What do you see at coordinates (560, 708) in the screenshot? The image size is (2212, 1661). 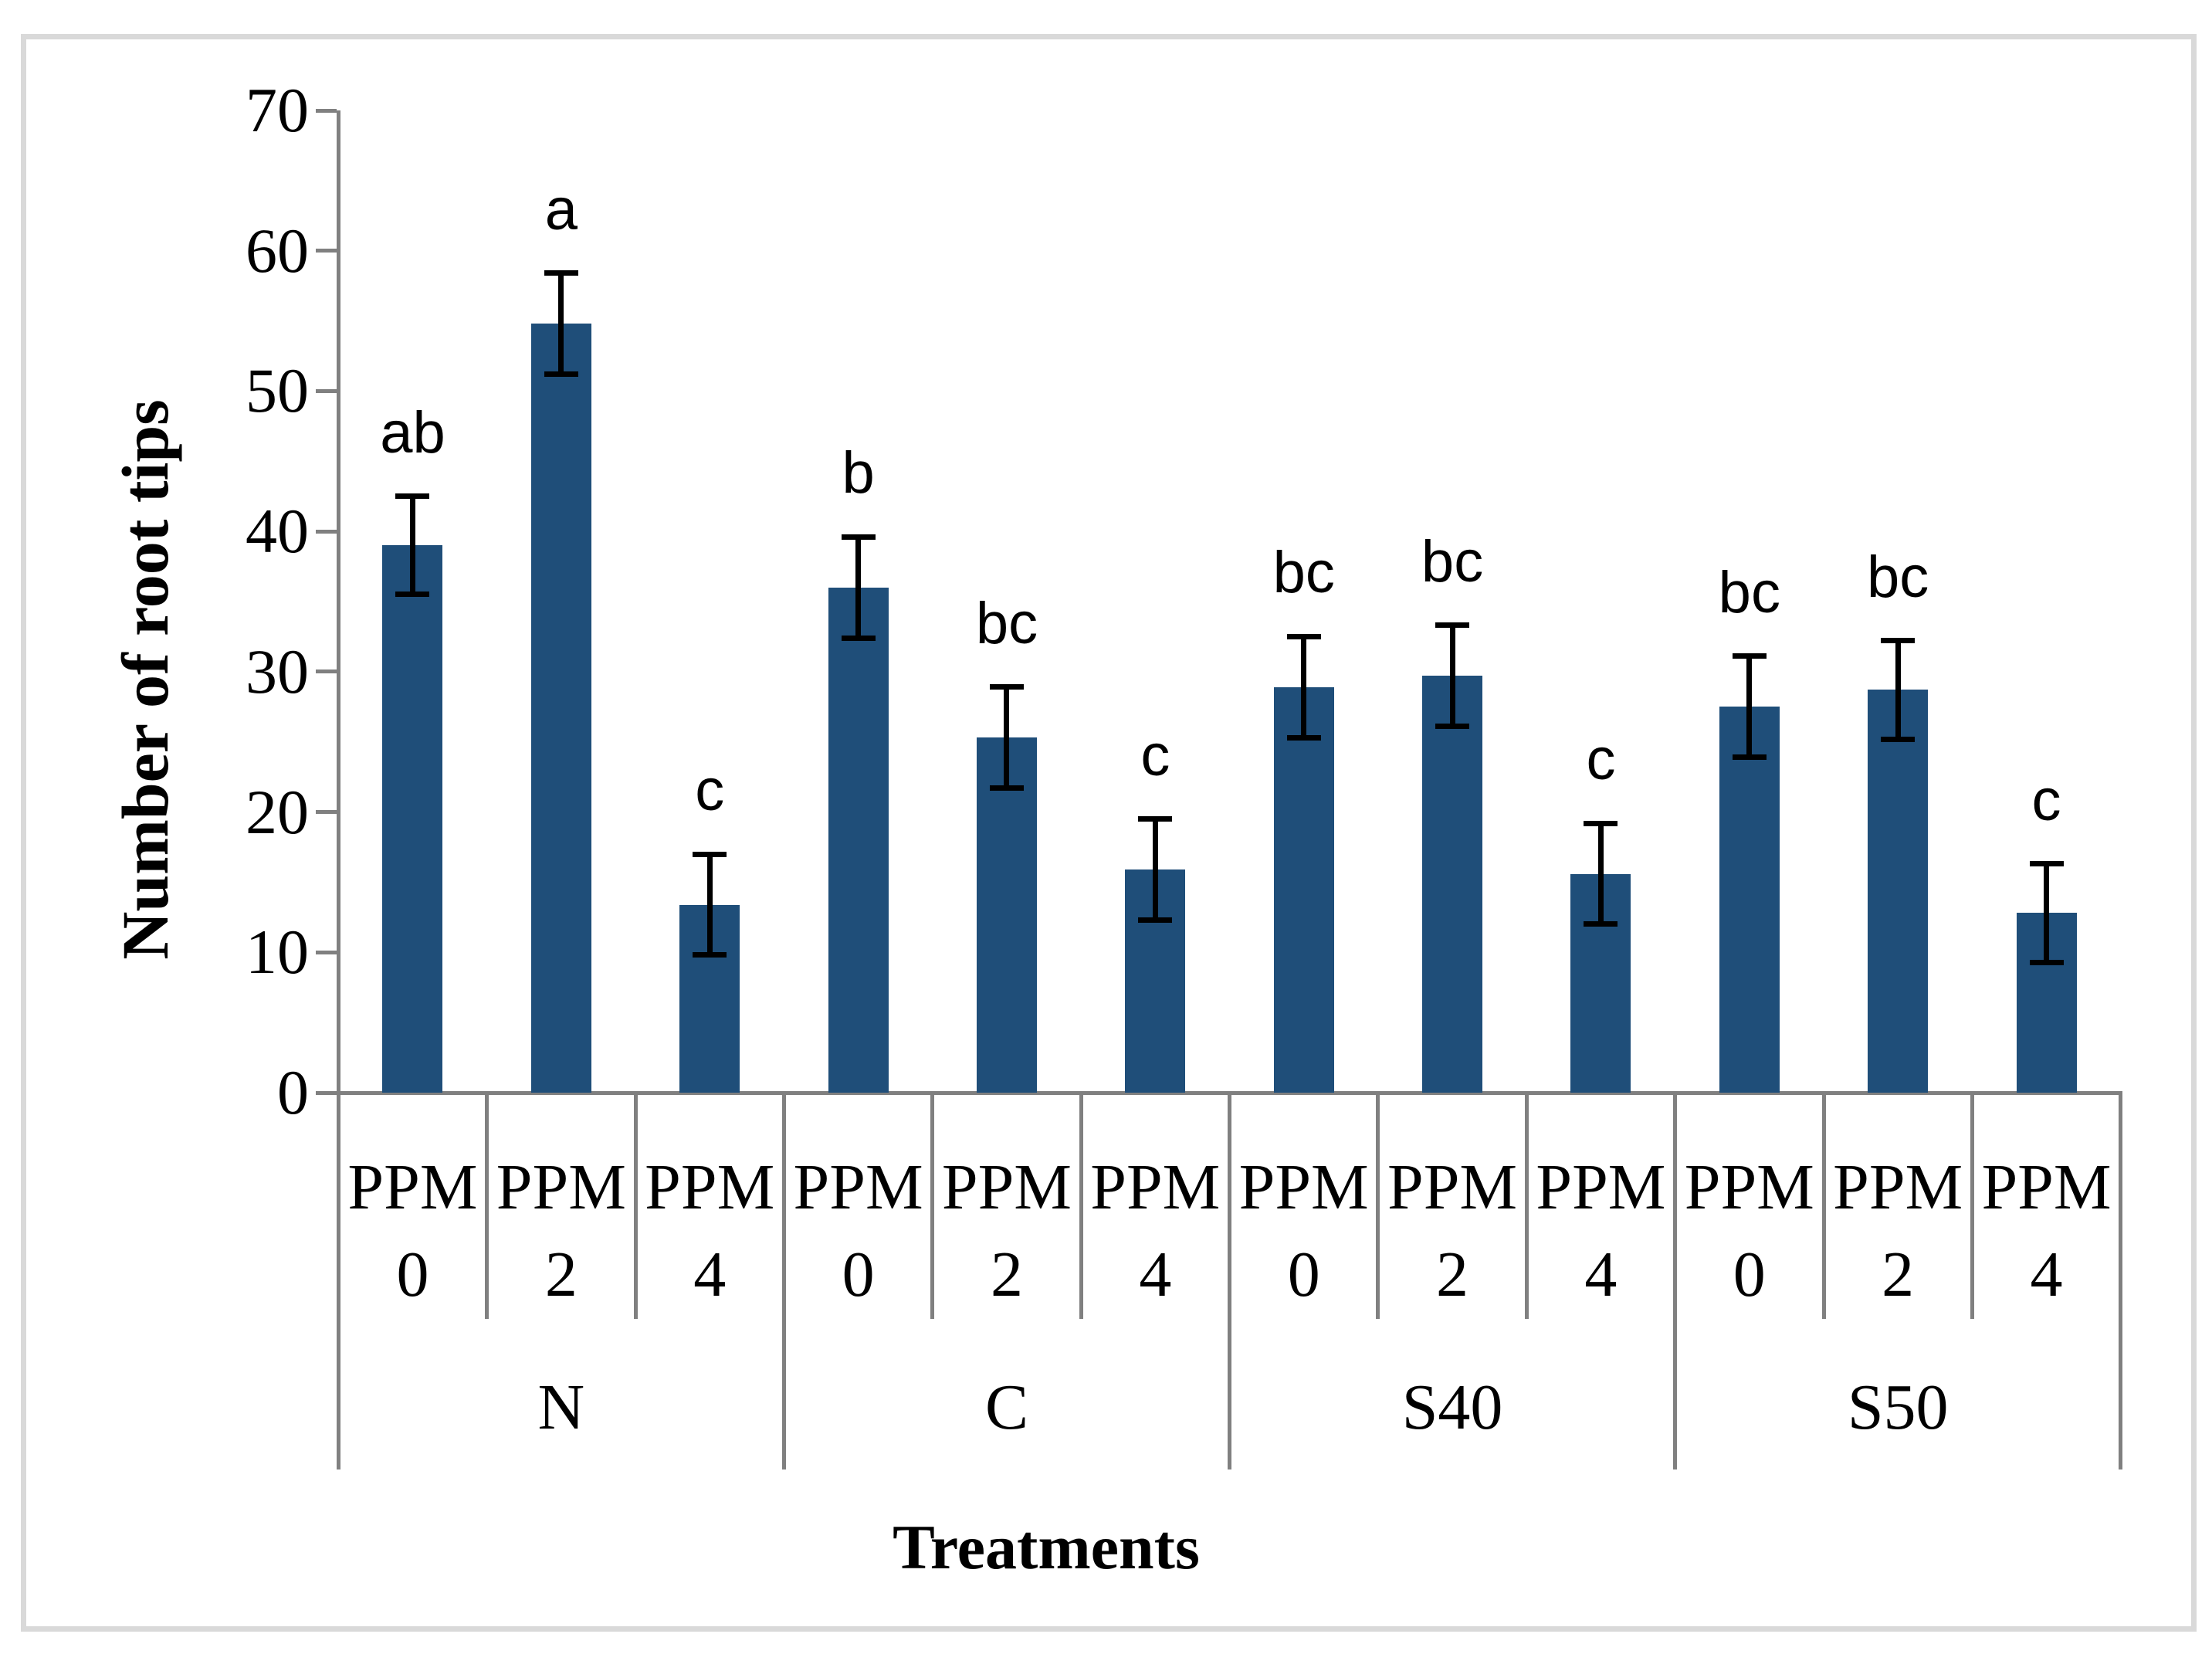 I see `bar-N-ppm2` at bounding box center [560, 708].